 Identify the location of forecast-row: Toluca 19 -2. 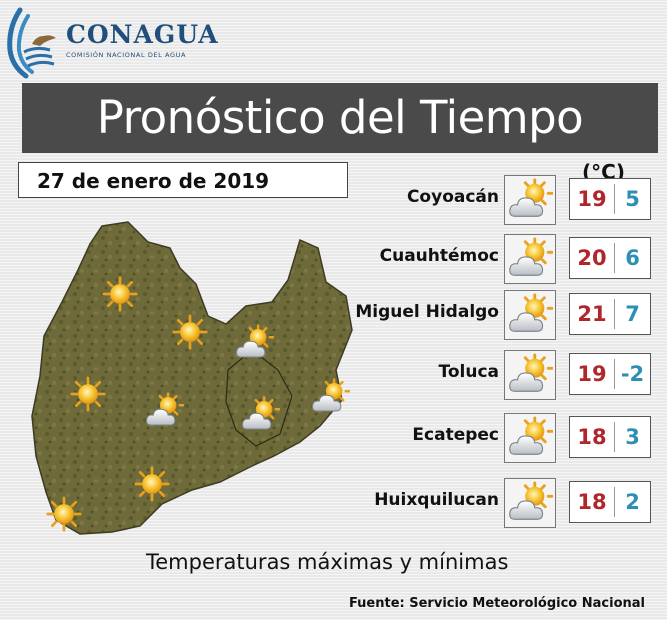
(333, 375).